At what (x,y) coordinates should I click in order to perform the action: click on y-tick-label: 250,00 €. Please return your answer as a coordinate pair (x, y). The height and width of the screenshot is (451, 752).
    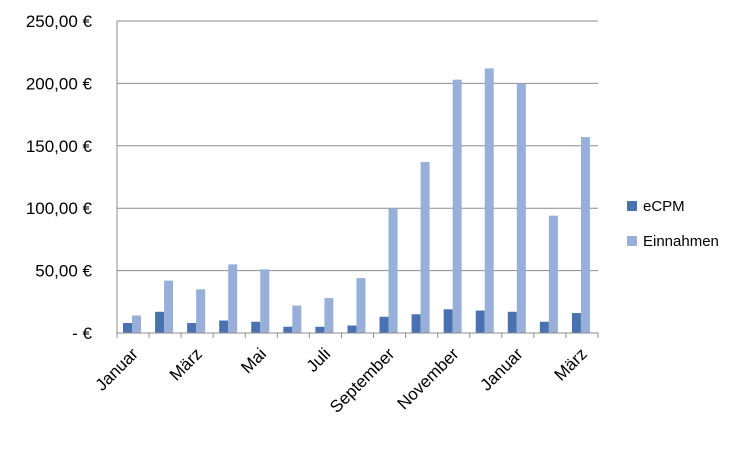
    Looking at the image, I should click on (59, 21).